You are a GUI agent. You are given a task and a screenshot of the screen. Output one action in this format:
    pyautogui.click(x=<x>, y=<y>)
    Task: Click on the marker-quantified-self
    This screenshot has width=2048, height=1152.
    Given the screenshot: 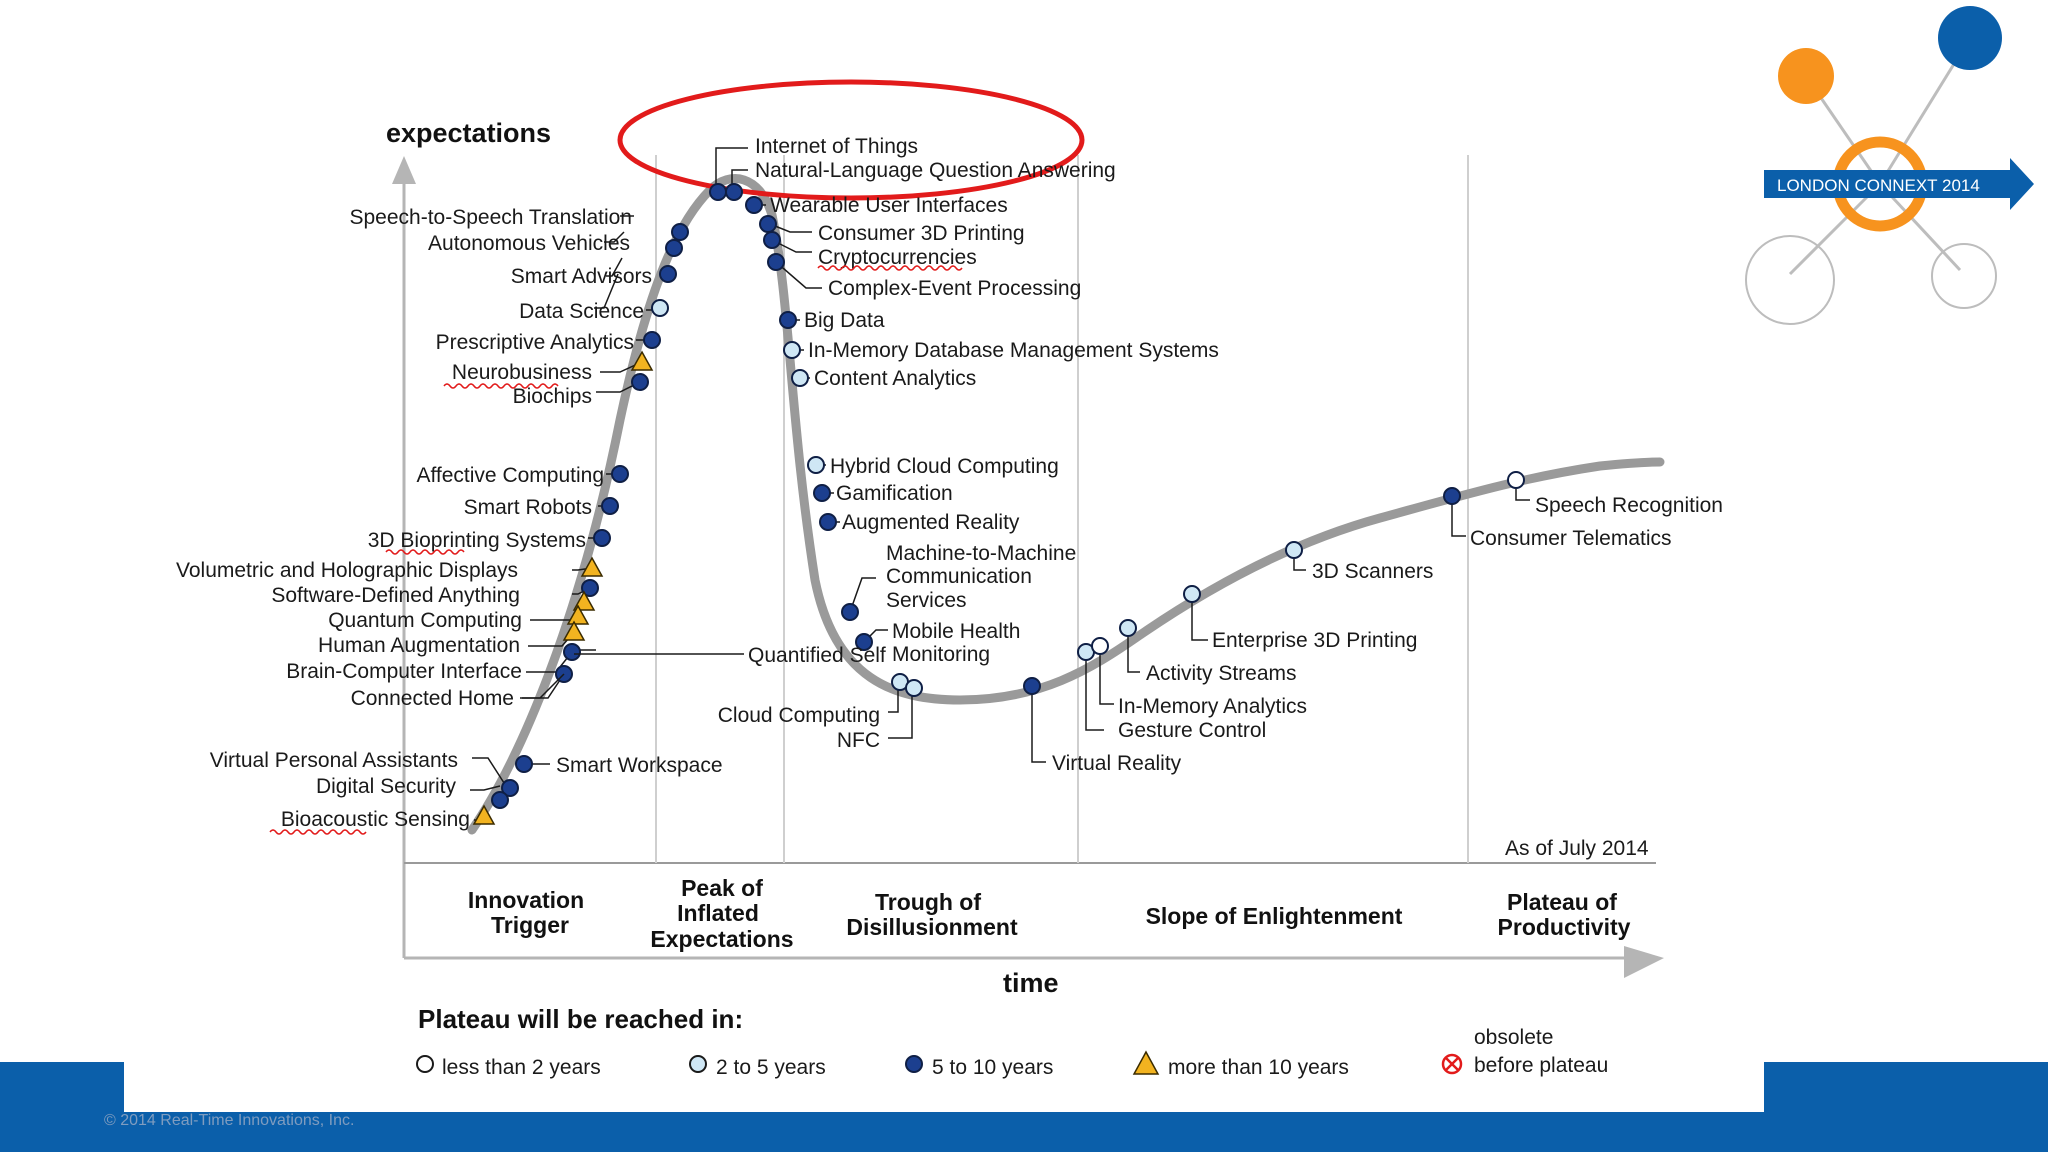 What is the action you would take?
    pyautogui.click(x=572, y=652)
    